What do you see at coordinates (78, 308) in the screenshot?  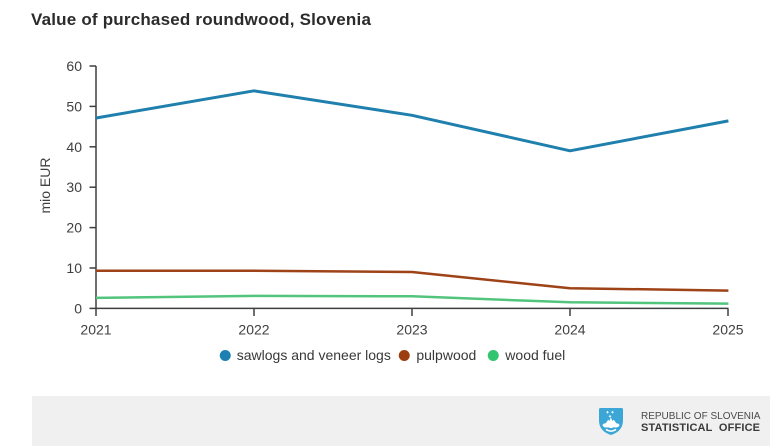 I see `svg-text: 0` at bounding box center [78, 308].